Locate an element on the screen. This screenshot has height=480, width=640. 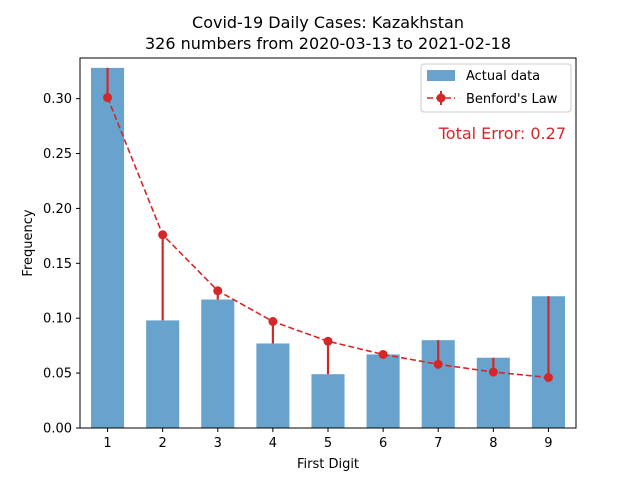
x-axis-ticks: 1 2 3 4 5 6 7 8 9 is located at coordinates (328, 439).